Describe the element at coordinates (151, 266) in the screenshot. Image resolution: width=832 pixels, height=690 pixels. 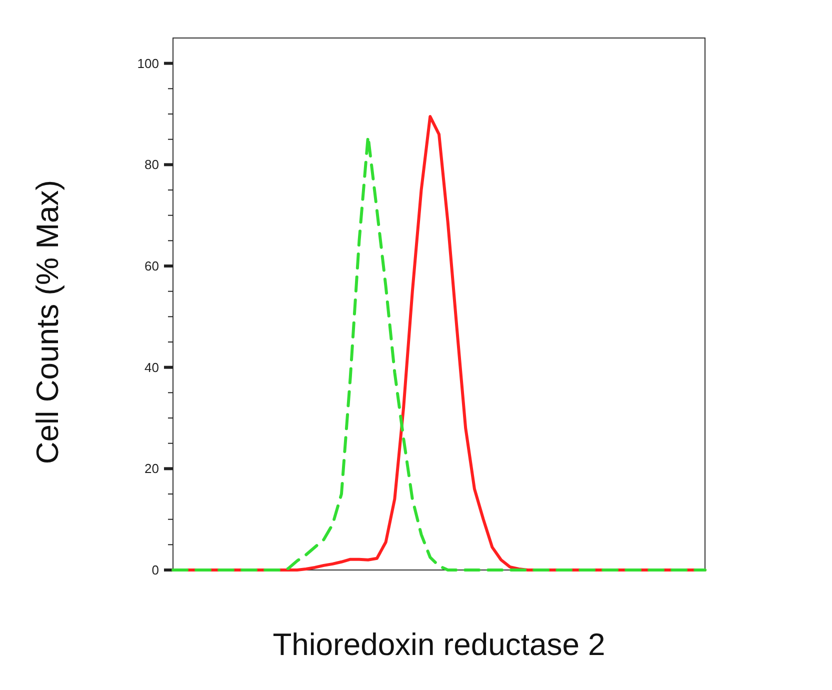
I see `y-tick-label: 60` at that location.